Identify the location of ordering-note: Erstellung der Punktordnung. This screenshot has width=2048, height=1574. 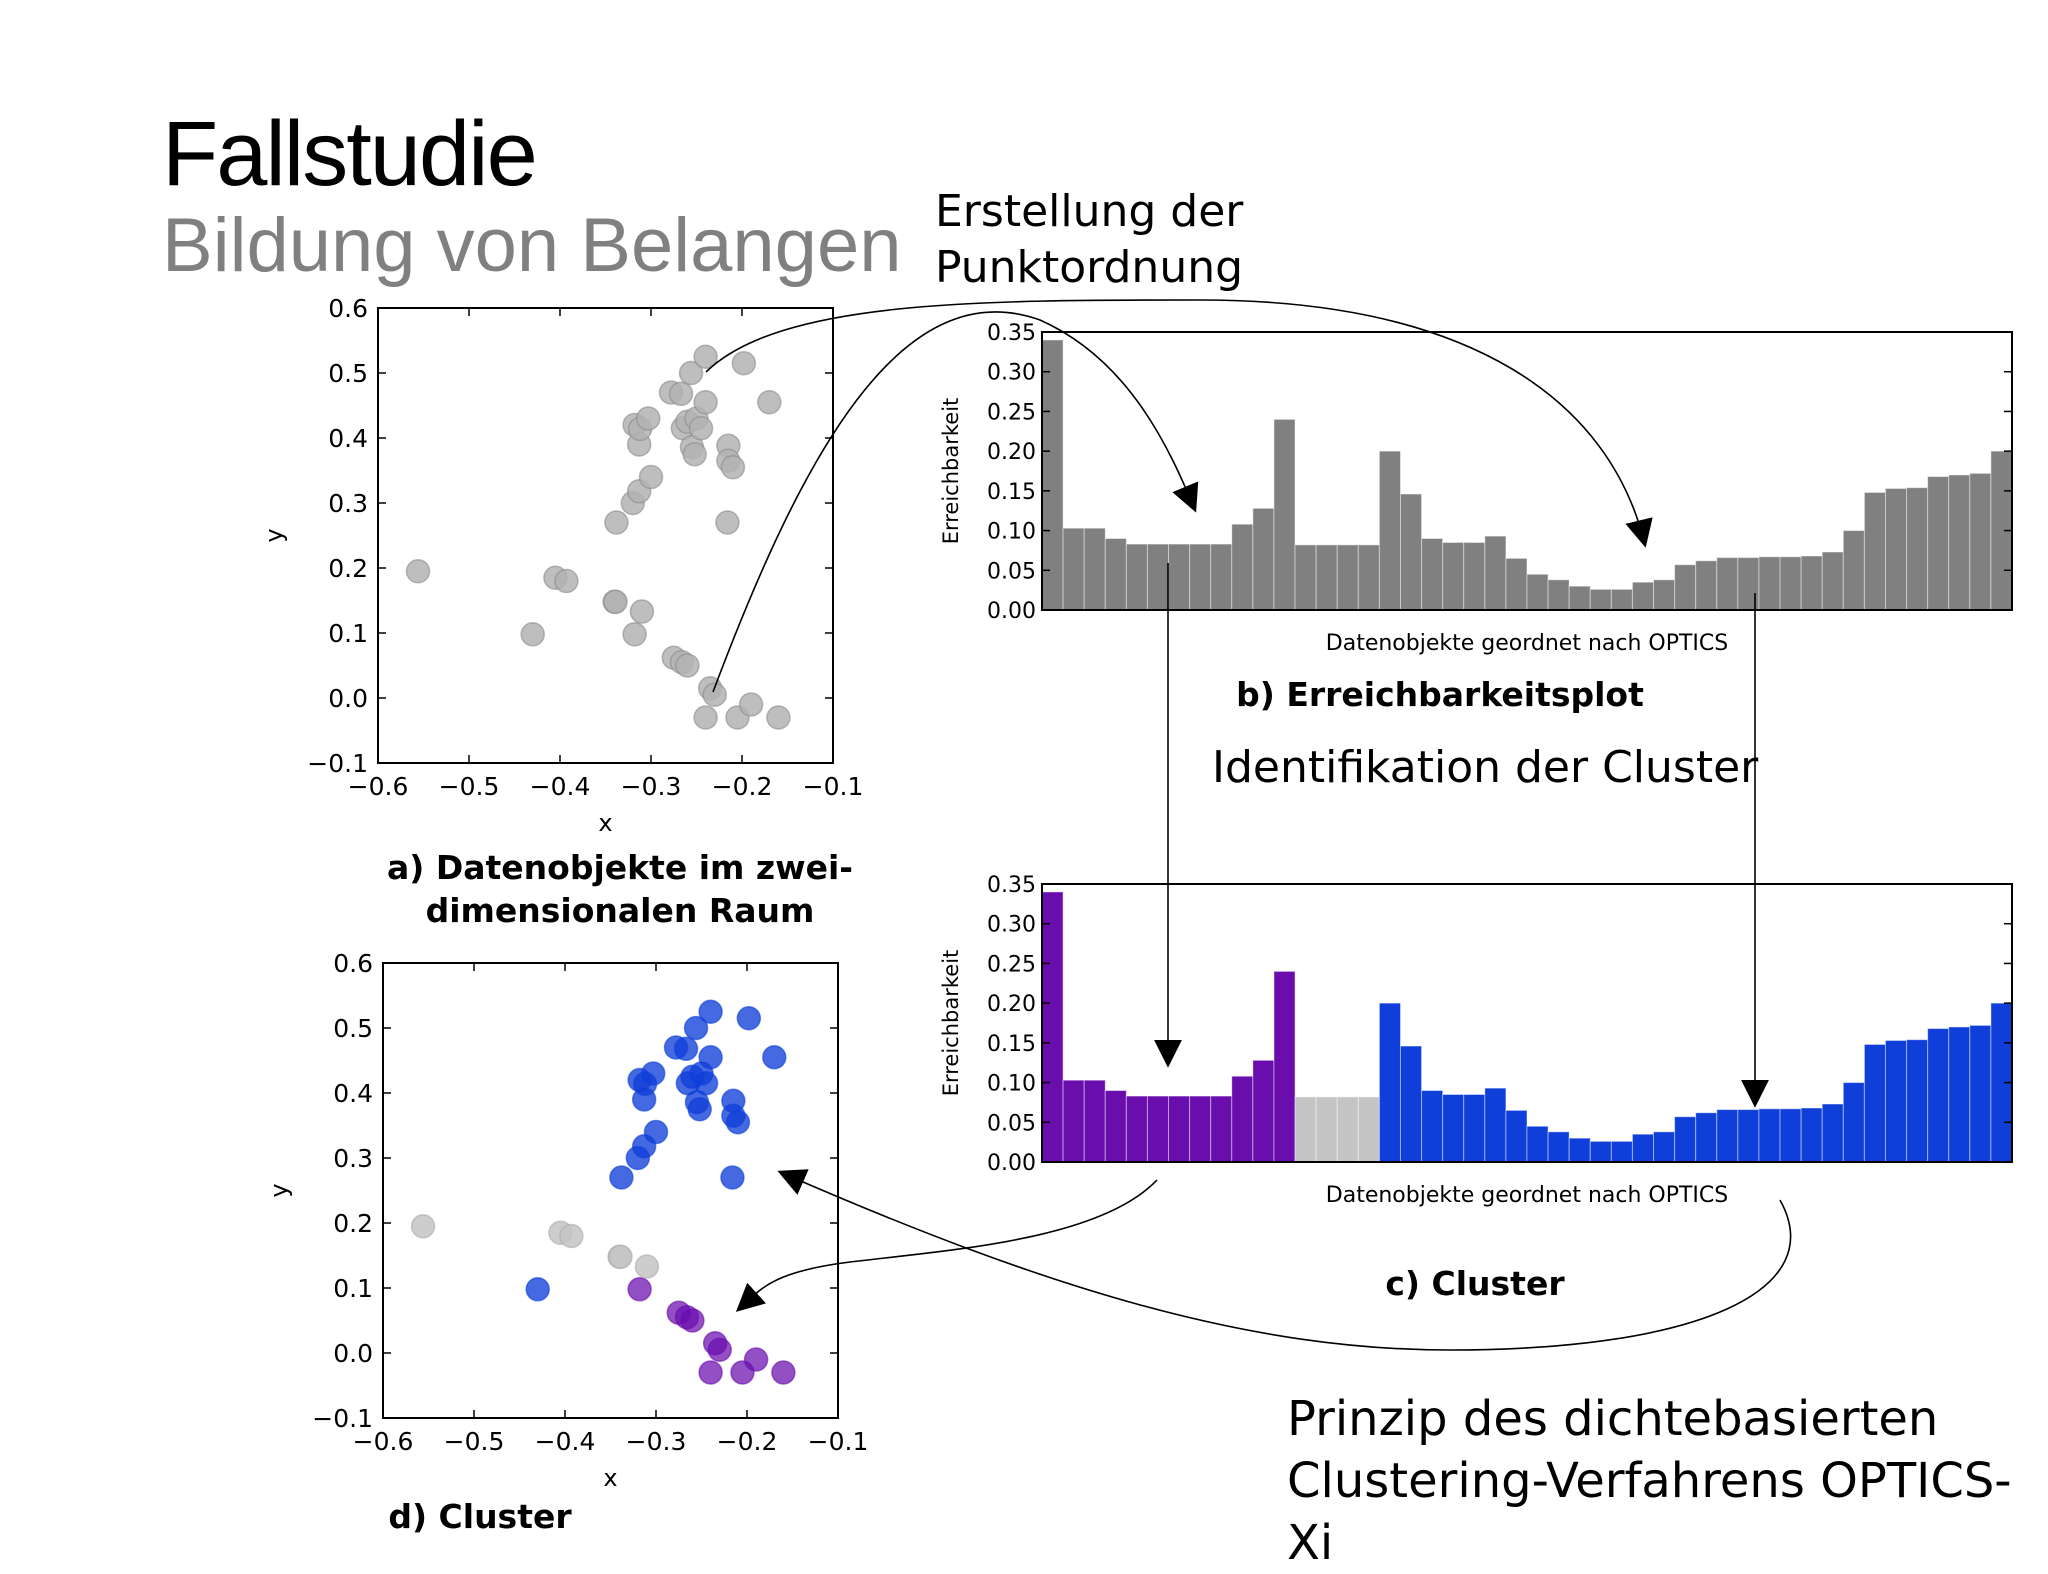
(1089, 240).